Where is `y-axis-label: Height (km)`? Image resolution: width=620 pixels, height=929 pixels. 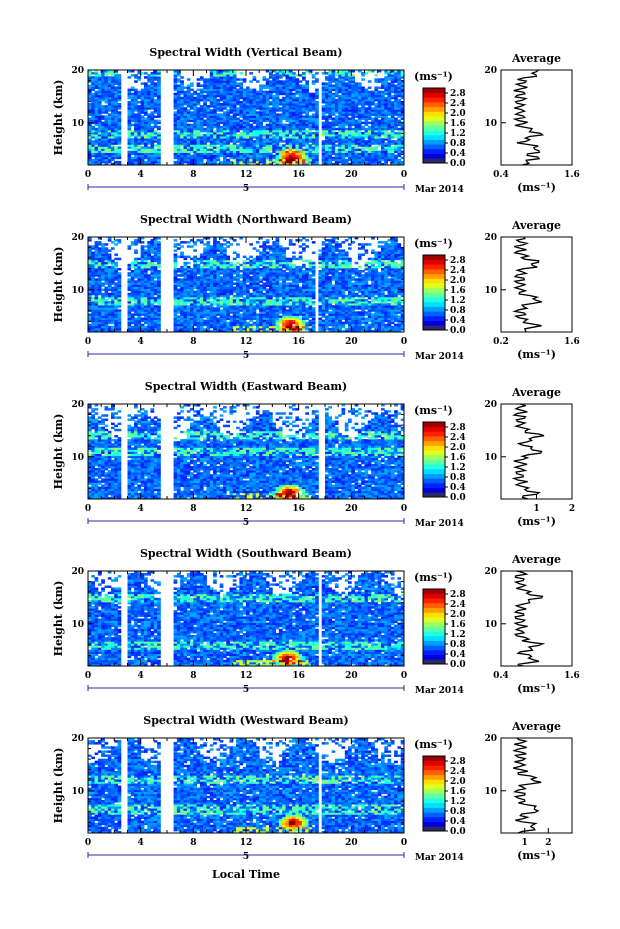
y-axis-label: Height (km) is located at coordinates (58, 118).